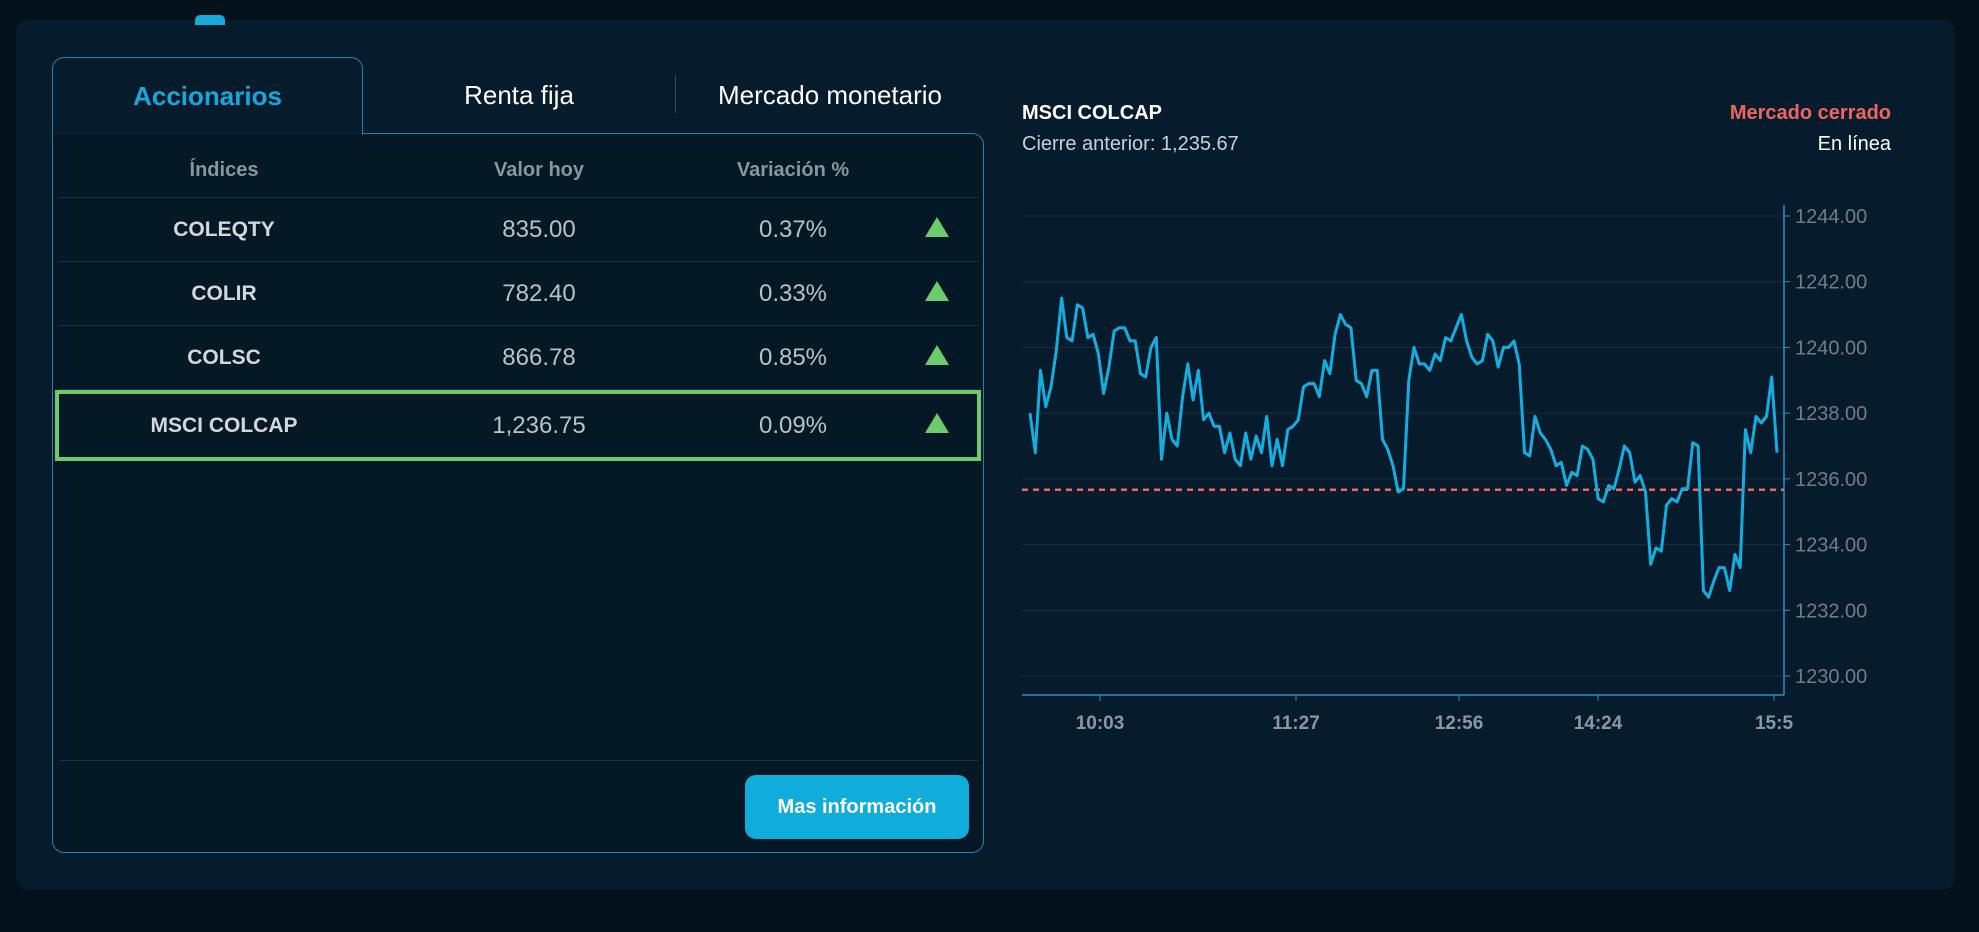 The image size is (1979, 932). What do you see at coordinates (539, 425) in the screenshot?
I see `index-value: 1,236.75` at bounding box center [539, 425].